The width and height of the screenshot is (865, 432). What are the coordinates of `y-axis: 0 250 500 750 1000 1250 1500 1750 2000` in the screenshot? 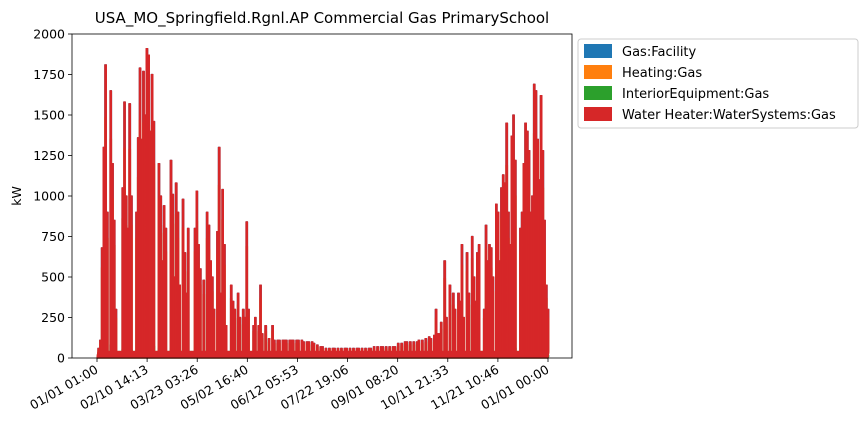 It's located at (52, 196).